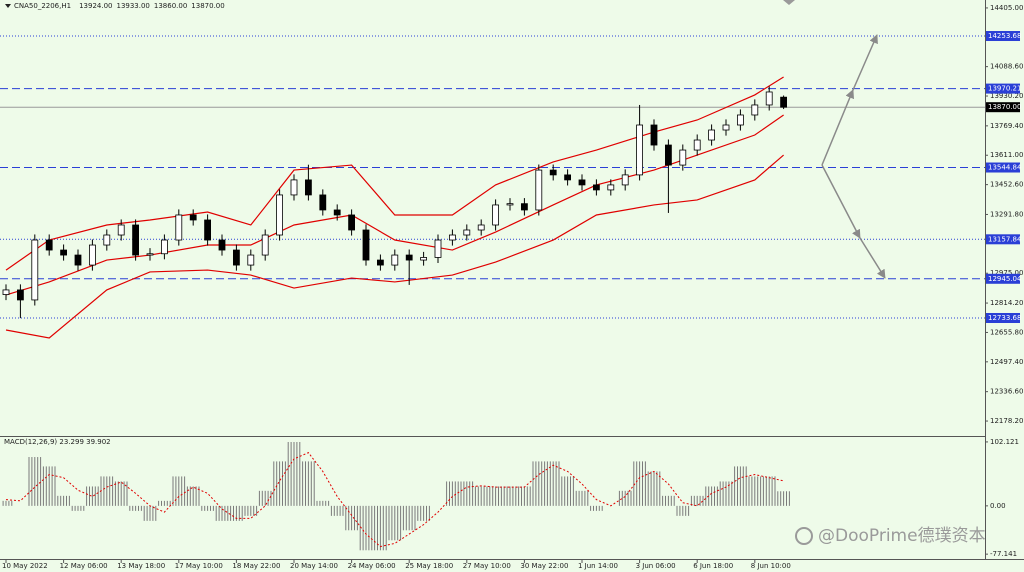 The height and width of the screenshot is (572, 1024). What do you see at coordinates (656, 566) in the screenshot?
I see `x-tick-label: 3 Jun 06:00` at bounding box center [656, 566].